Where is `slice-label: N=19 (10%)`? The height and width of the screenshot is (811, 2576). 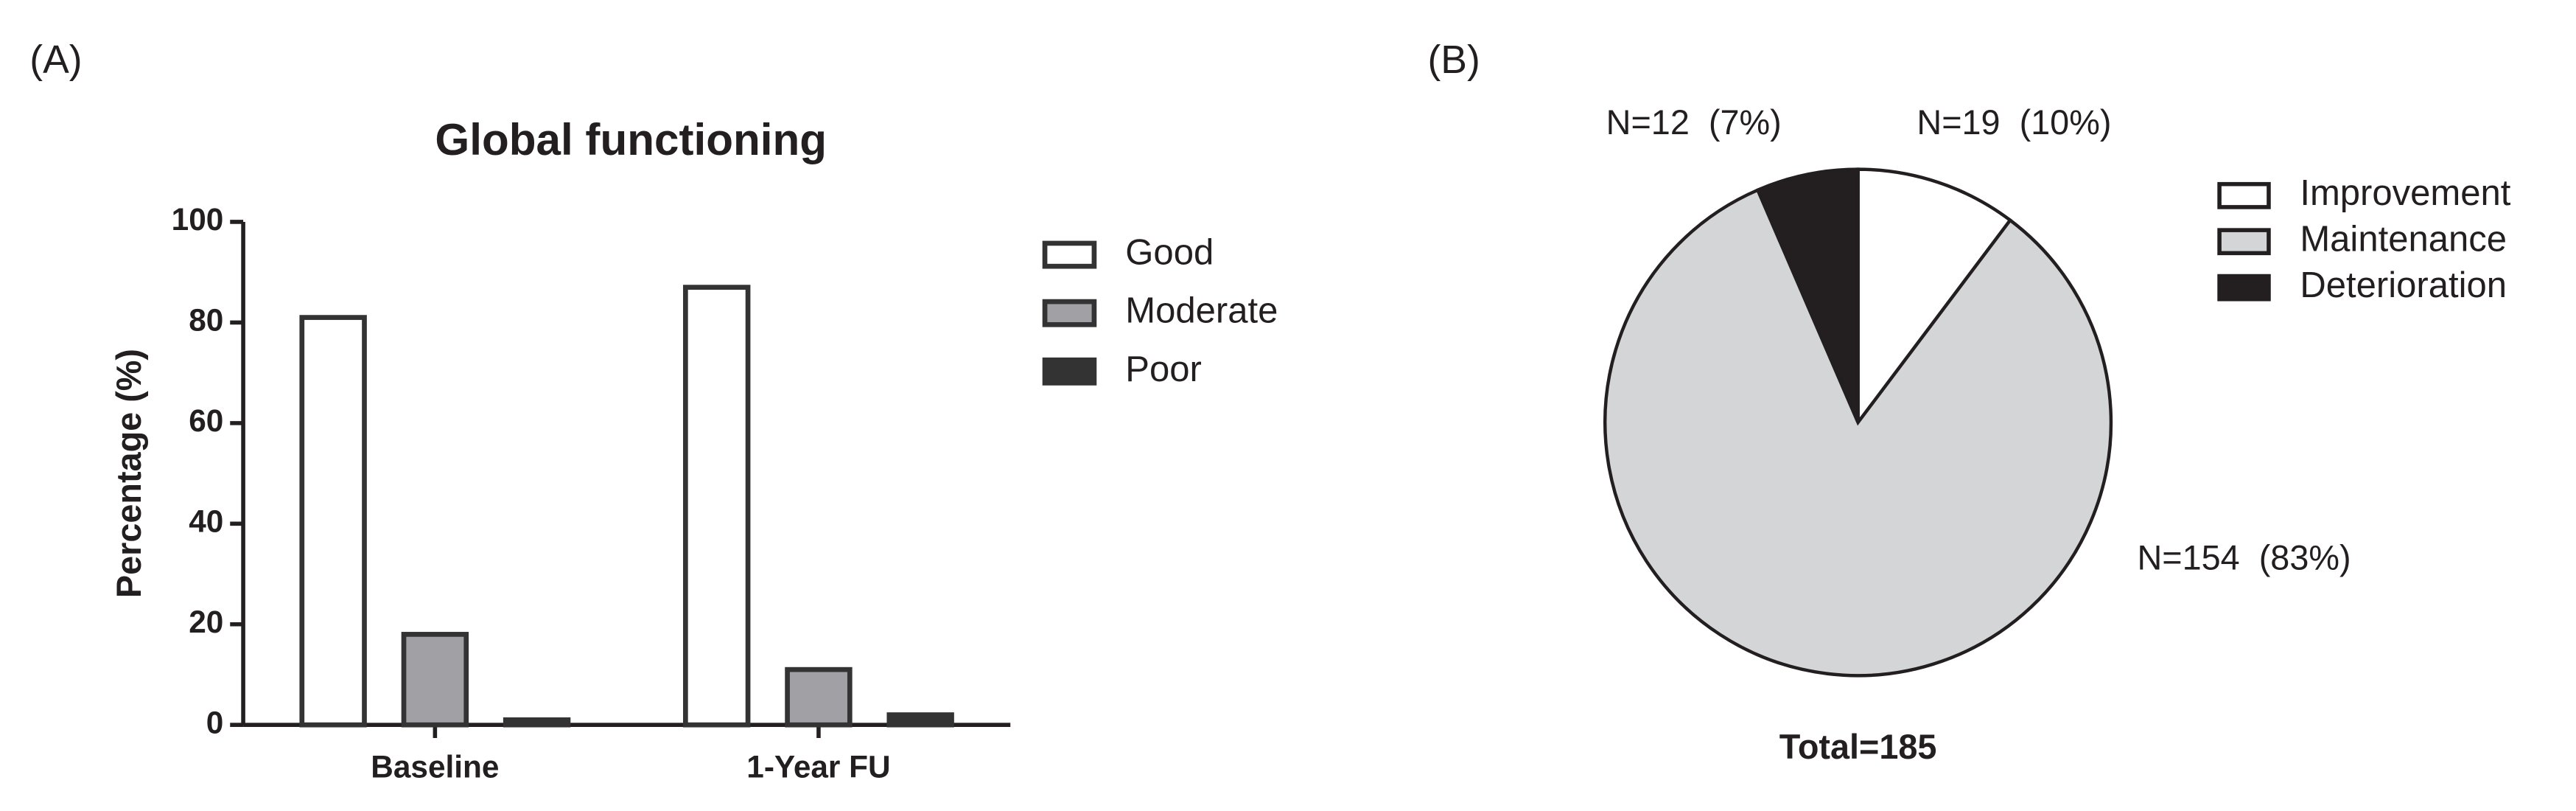
slice-label: N=19 (10%) is located at coordinates (2014, 122).